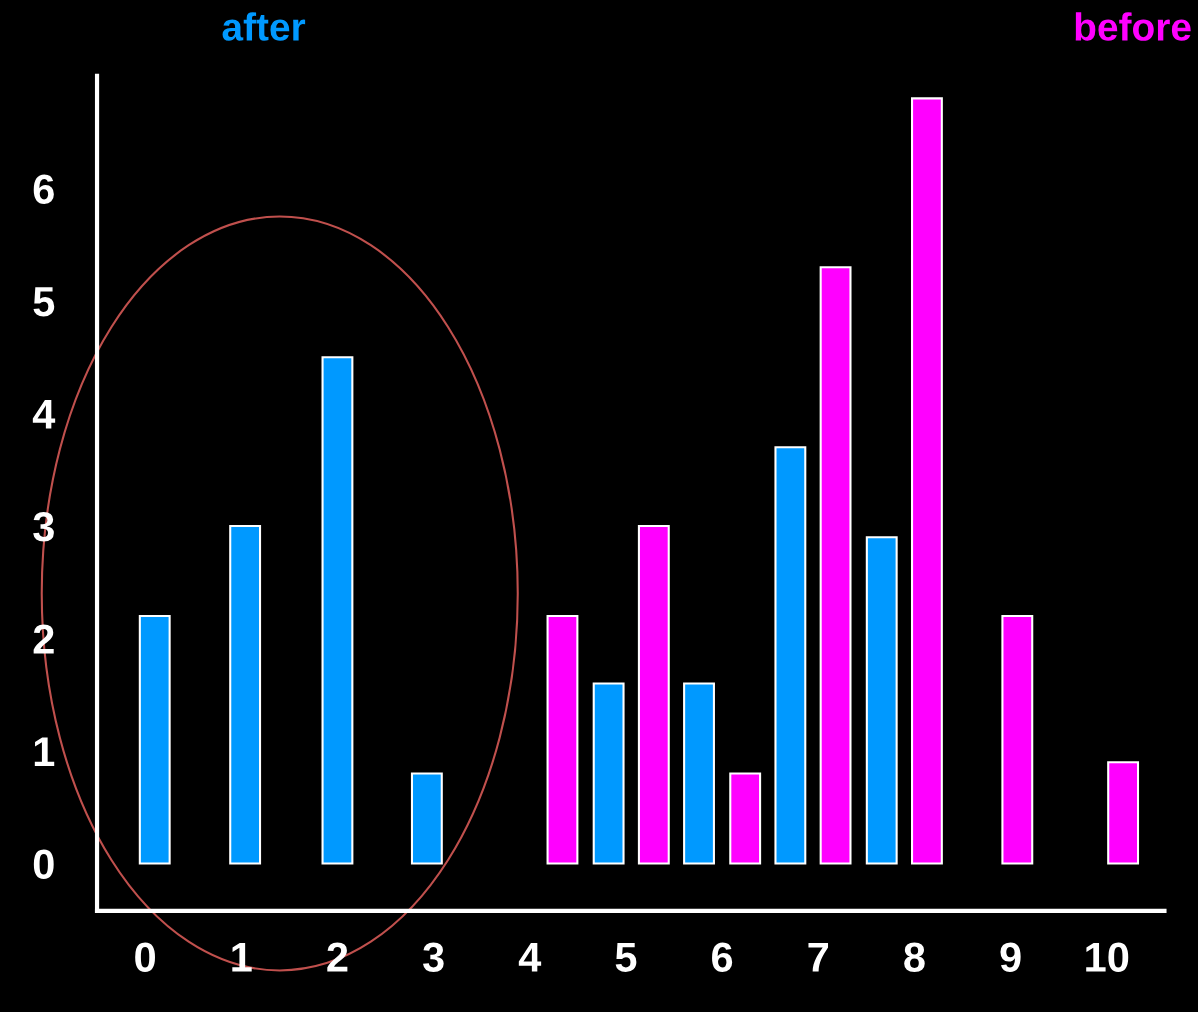 Image resolution: width=1198 pixels, height=1012 pixels. Describe the element at coordinates (722, 957) in the screenshot. I see `x-tick-label: 6` at that location.